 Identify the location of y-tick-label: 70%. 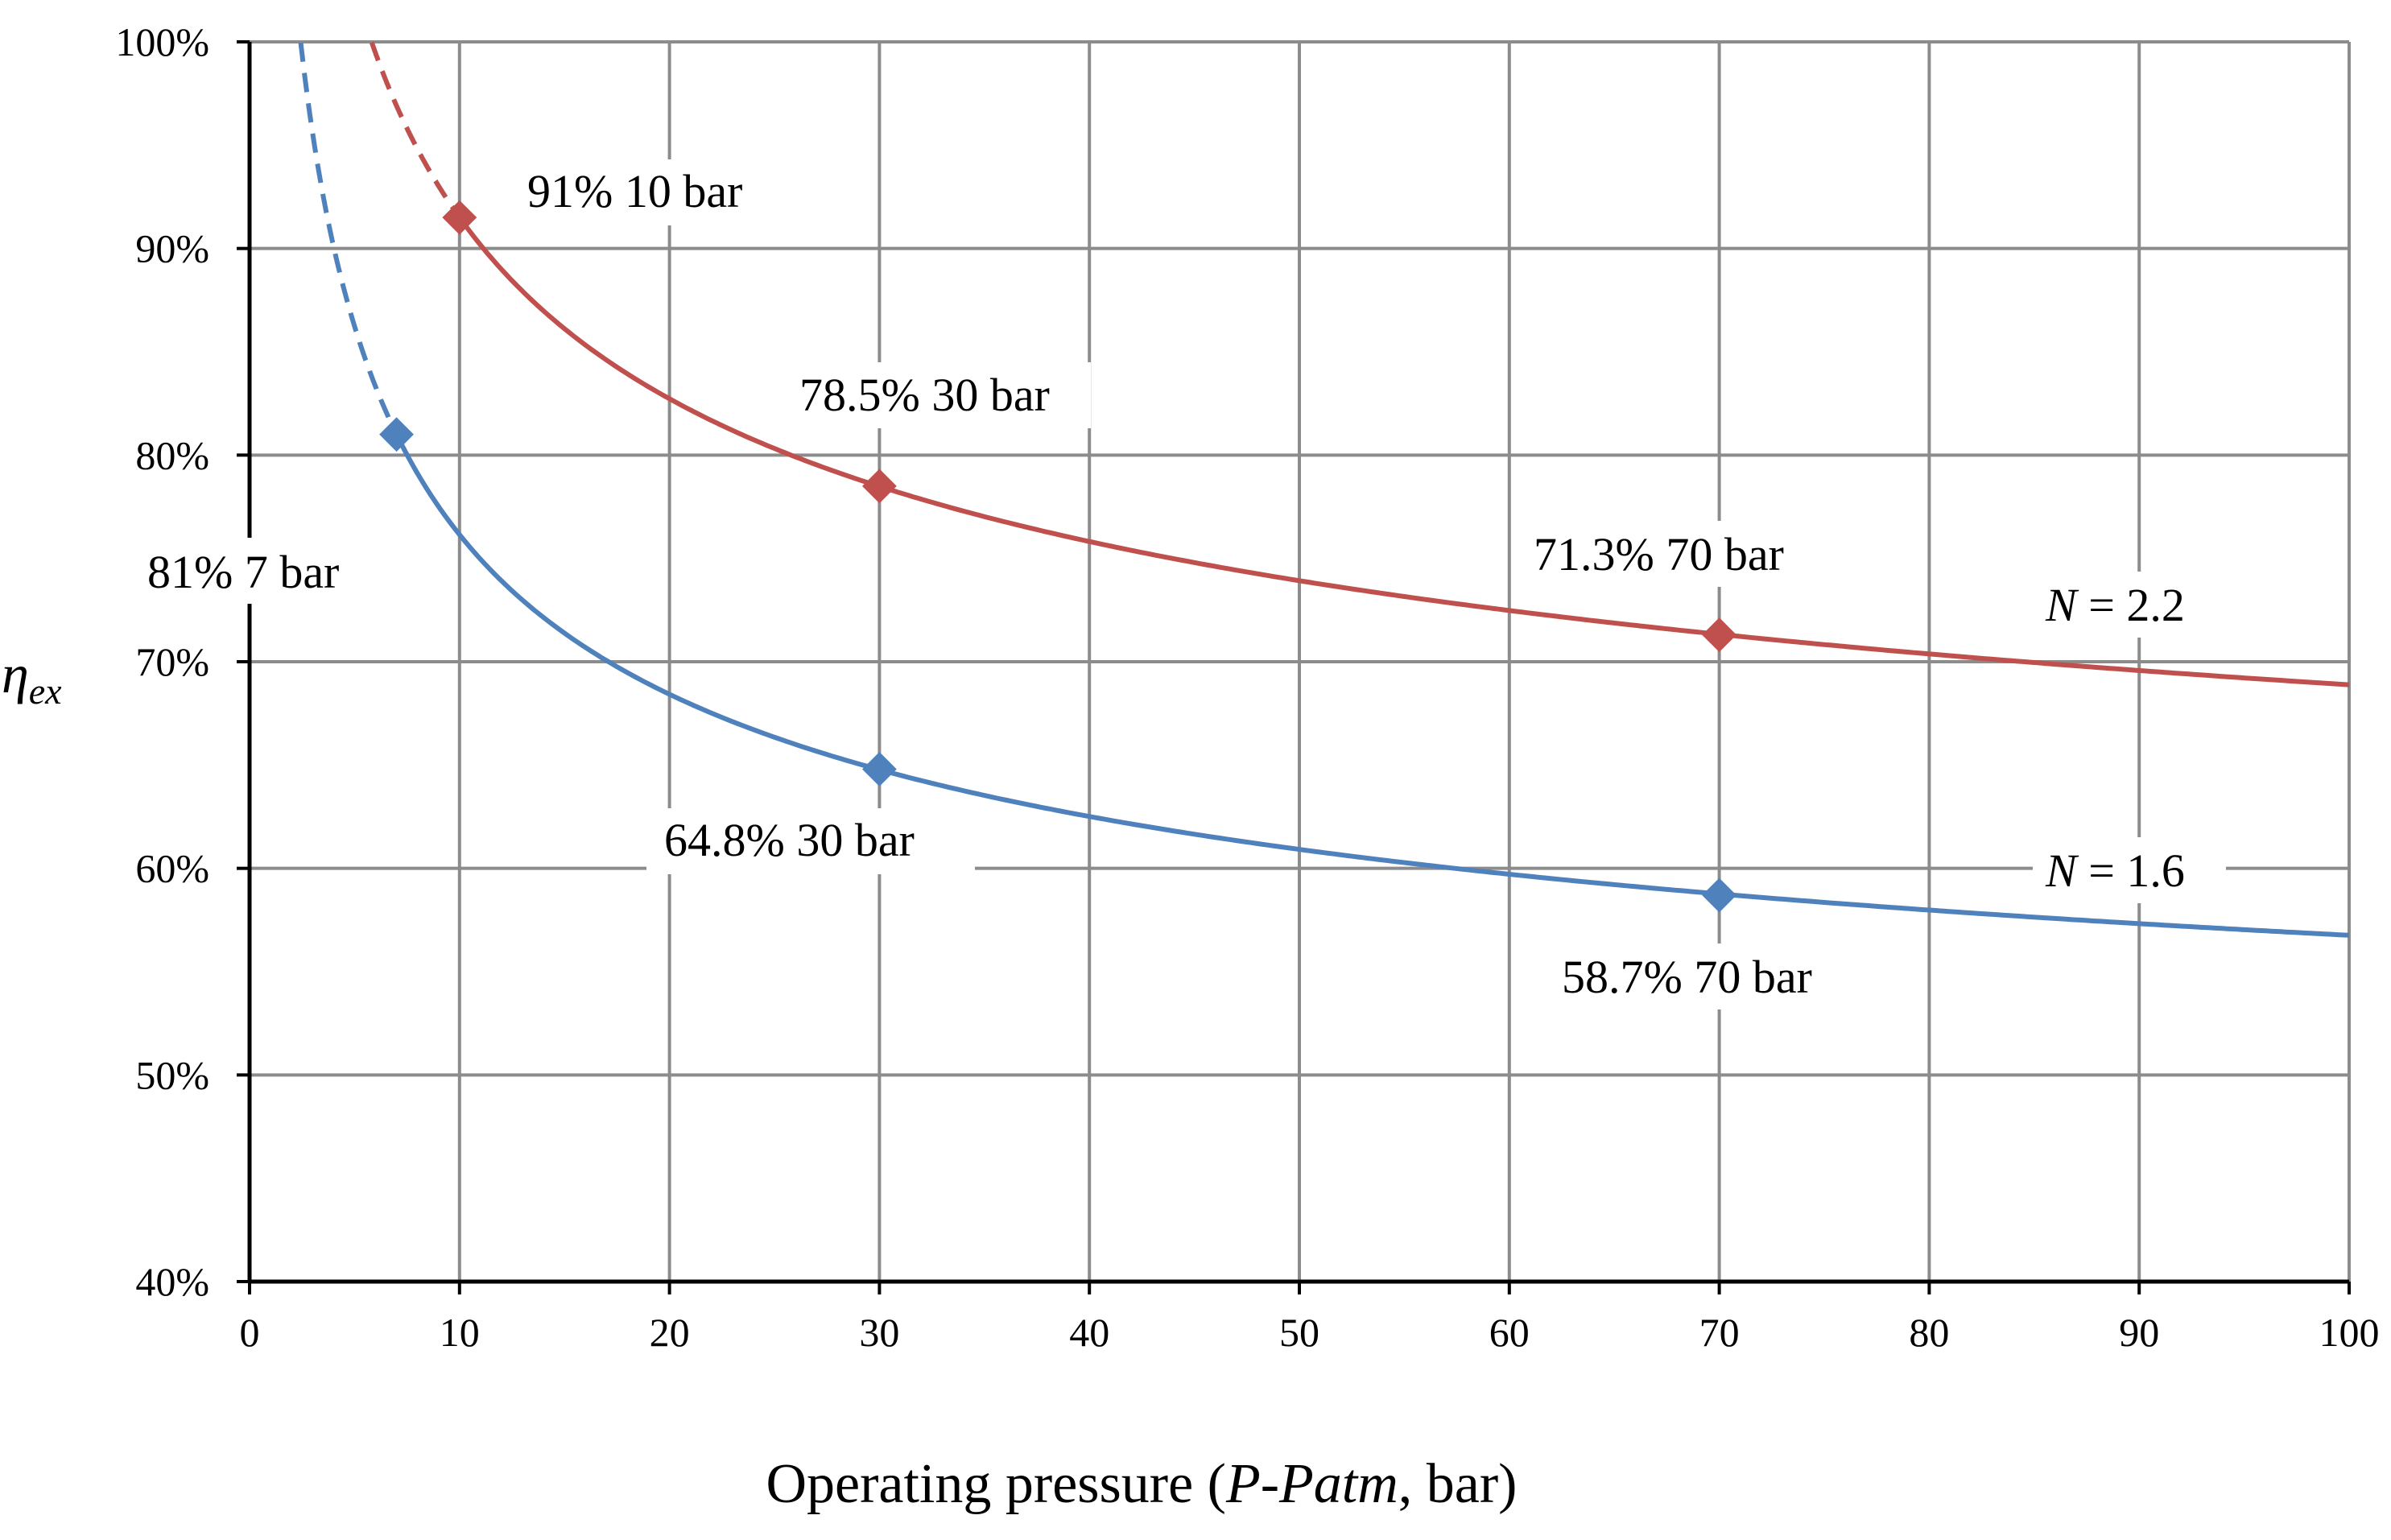
(172, 661).